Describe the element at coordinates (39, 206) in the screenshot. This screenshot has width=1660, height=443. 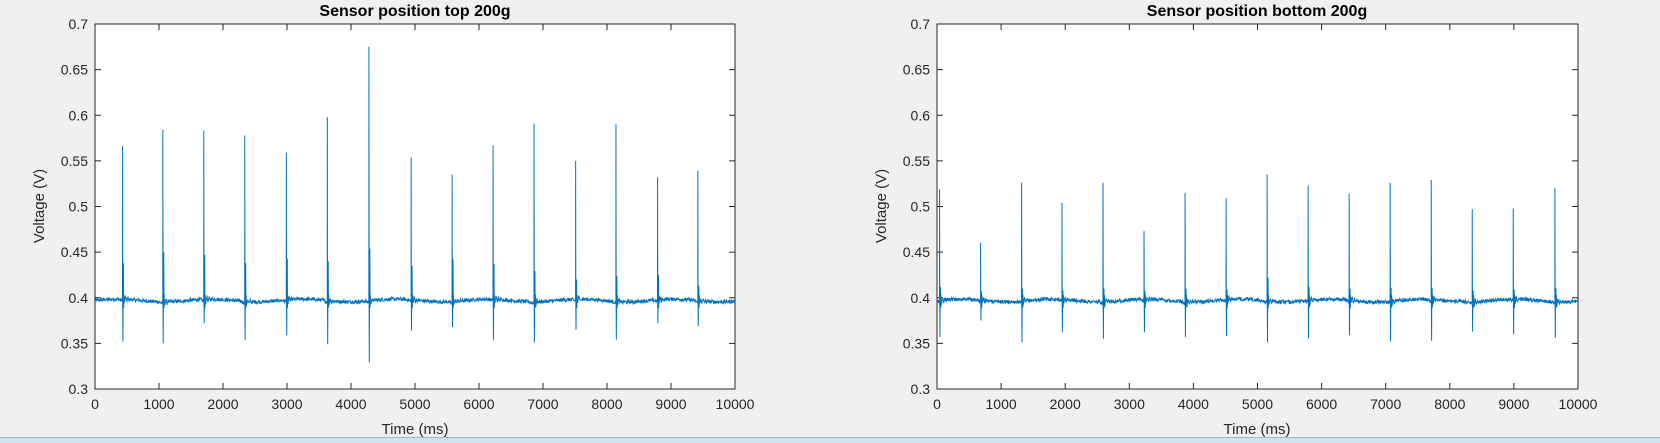
I see `left-y-axis-label: Voltage (V)` at that location.